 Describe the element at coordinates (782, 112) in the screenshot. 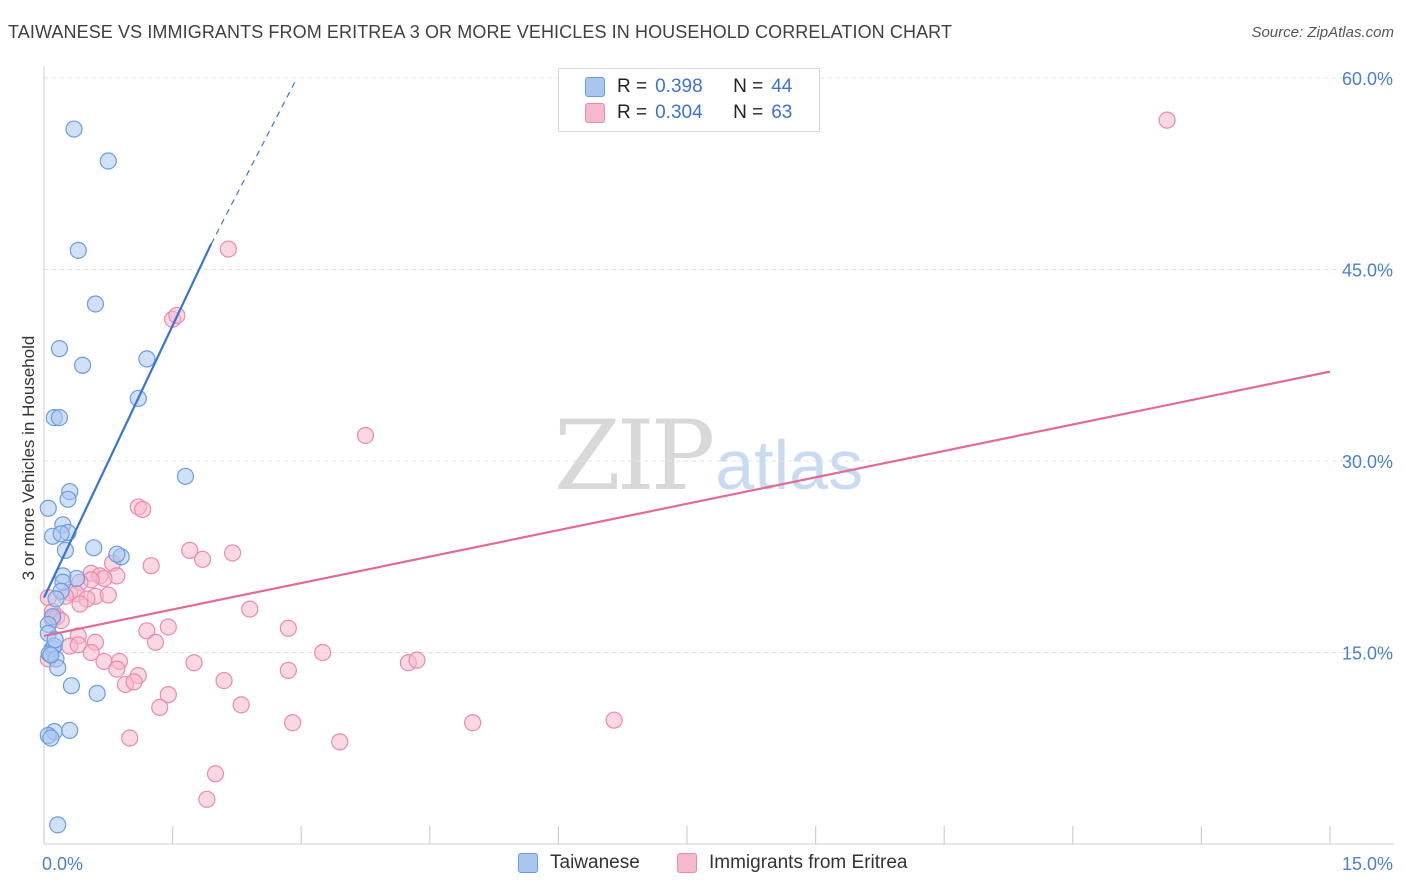

I see `legend-n-value: 63` at that location.